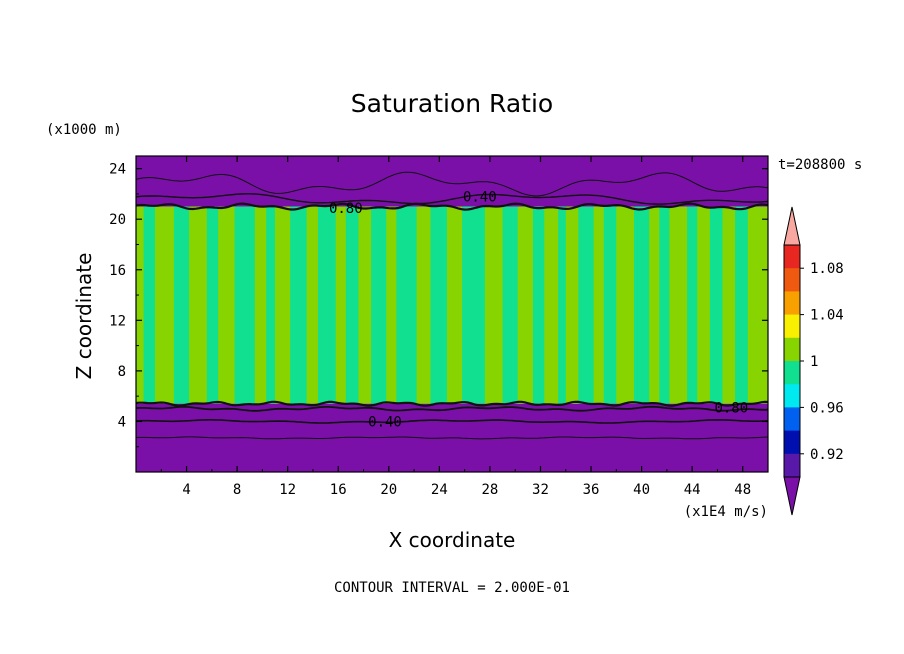  Describe the element at coordinates (346, 209) in the screenshot. I see `contour-label-1: 0.80` at that location.